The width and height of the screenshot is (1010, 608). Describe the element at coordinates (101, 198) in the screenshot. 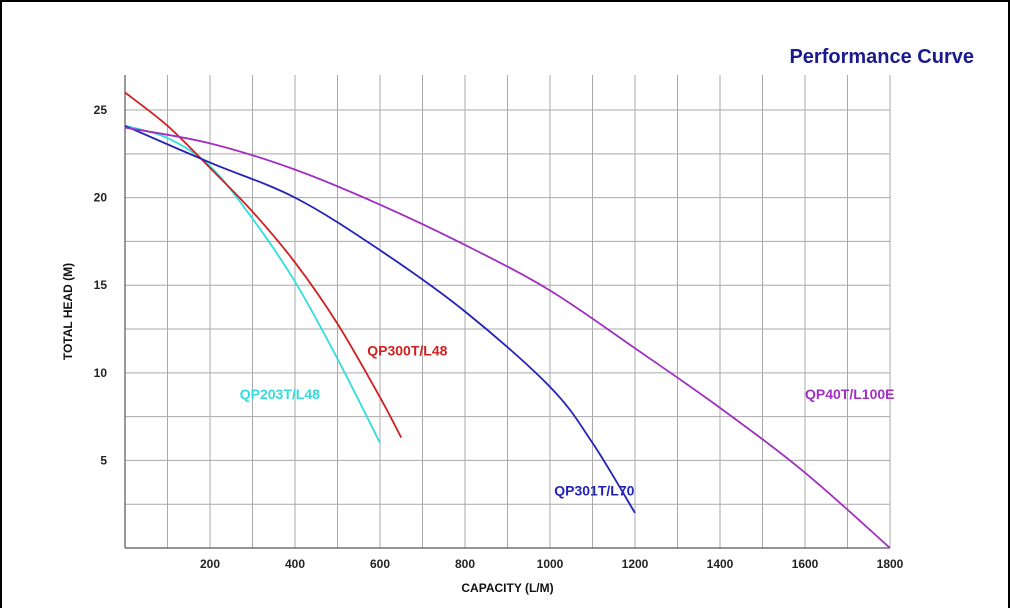

I see `y-tick-label: 20` at that location.